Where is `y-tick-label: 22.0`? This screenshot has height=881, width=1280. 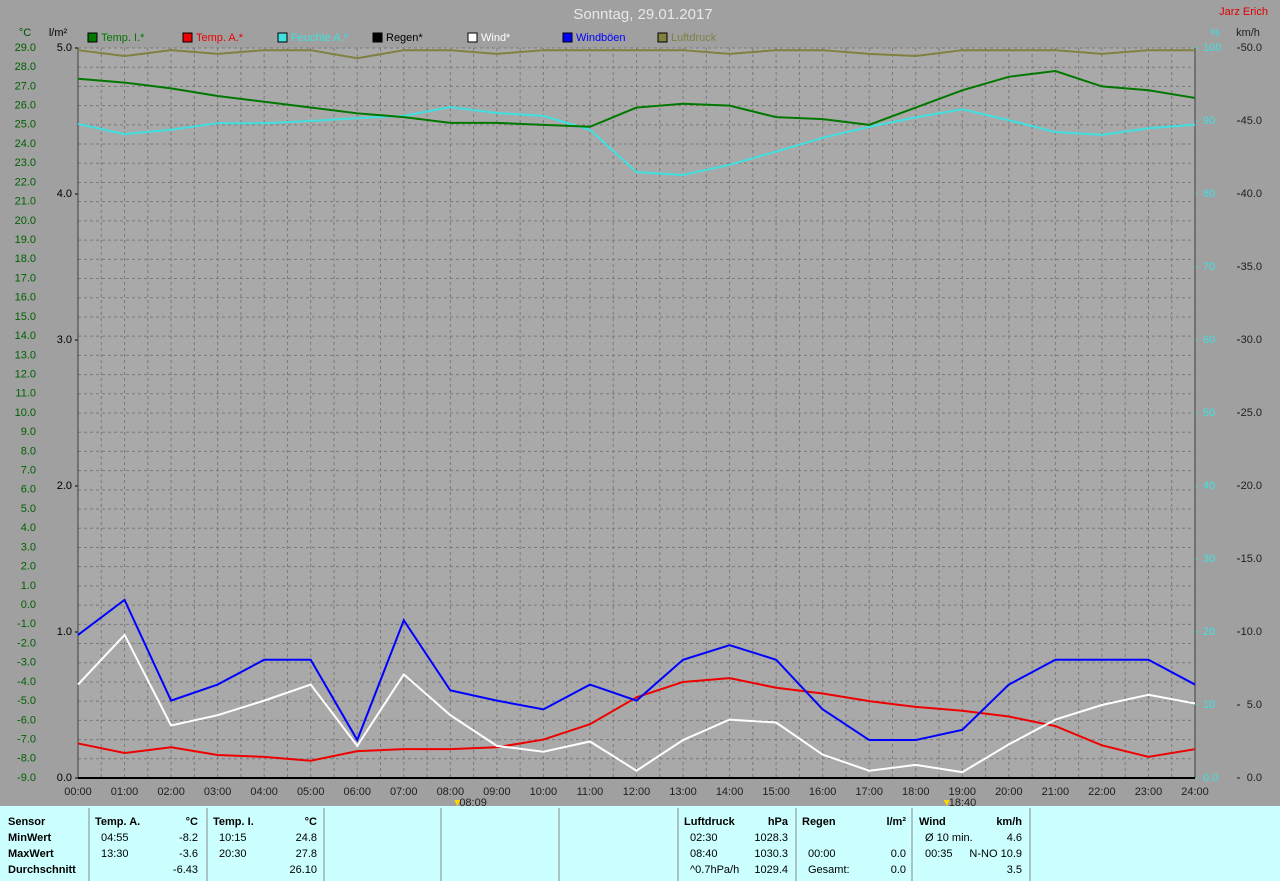 y-tick-label: 22.0 is located at coordinates (25, 182).